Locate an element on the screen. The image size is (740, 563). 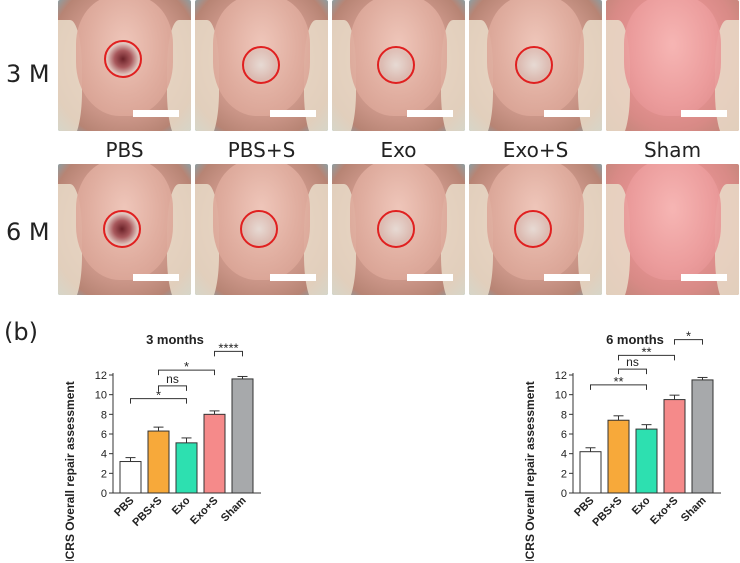
photo-3m-exo-s is located at coordinates (535, 65).